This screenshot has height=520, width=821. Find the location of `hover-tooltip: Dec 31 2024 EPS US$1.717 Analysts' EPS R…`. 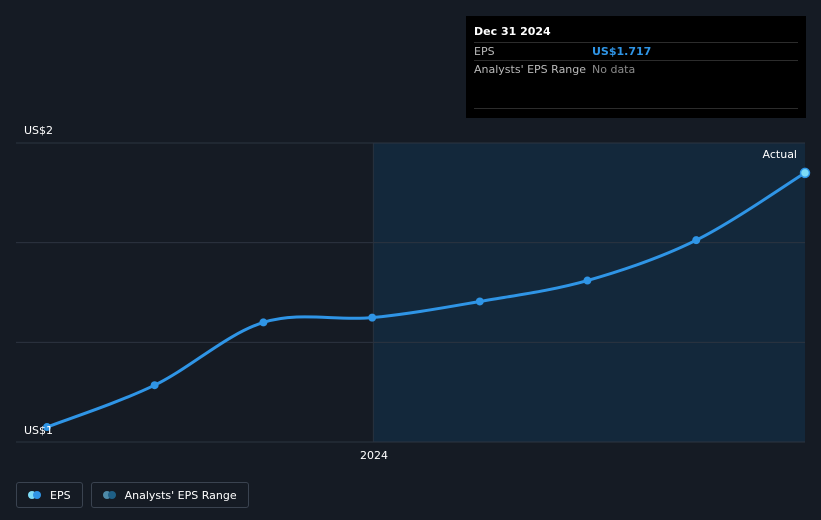

hover-tooltip: Dec 31 2024 EPS US$1.717 Analysts' EPS R… is located at coordinates (636, 67).